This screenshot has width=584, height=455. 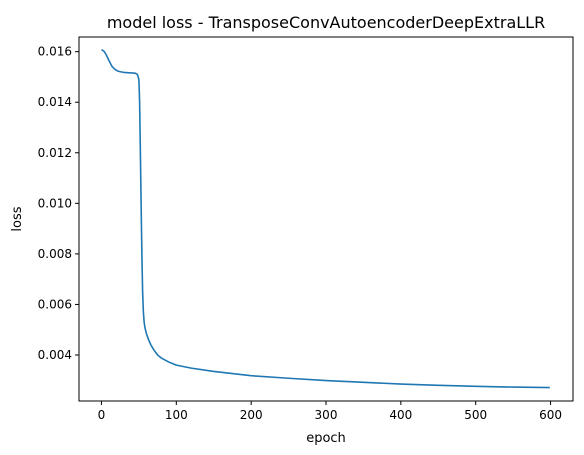 I want to click on x-tick-label: 500, so click(x=475, y=415).